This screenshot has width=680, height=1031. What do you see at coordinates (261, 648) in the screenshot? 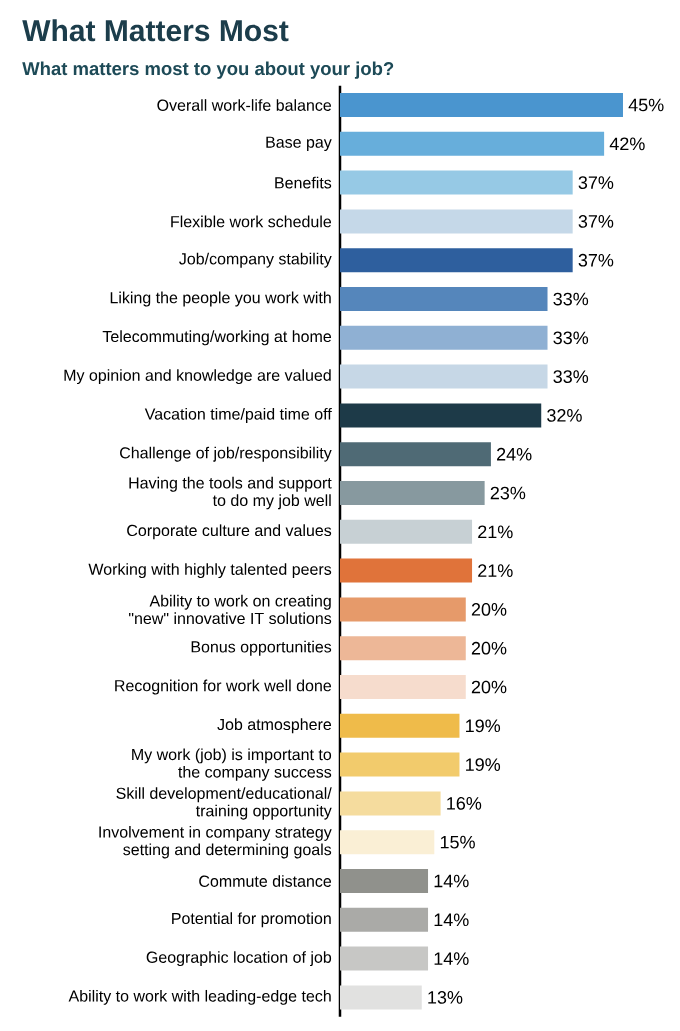
I see `y-tick-label: Bonus opportunities` at bounding box center [261, 648].